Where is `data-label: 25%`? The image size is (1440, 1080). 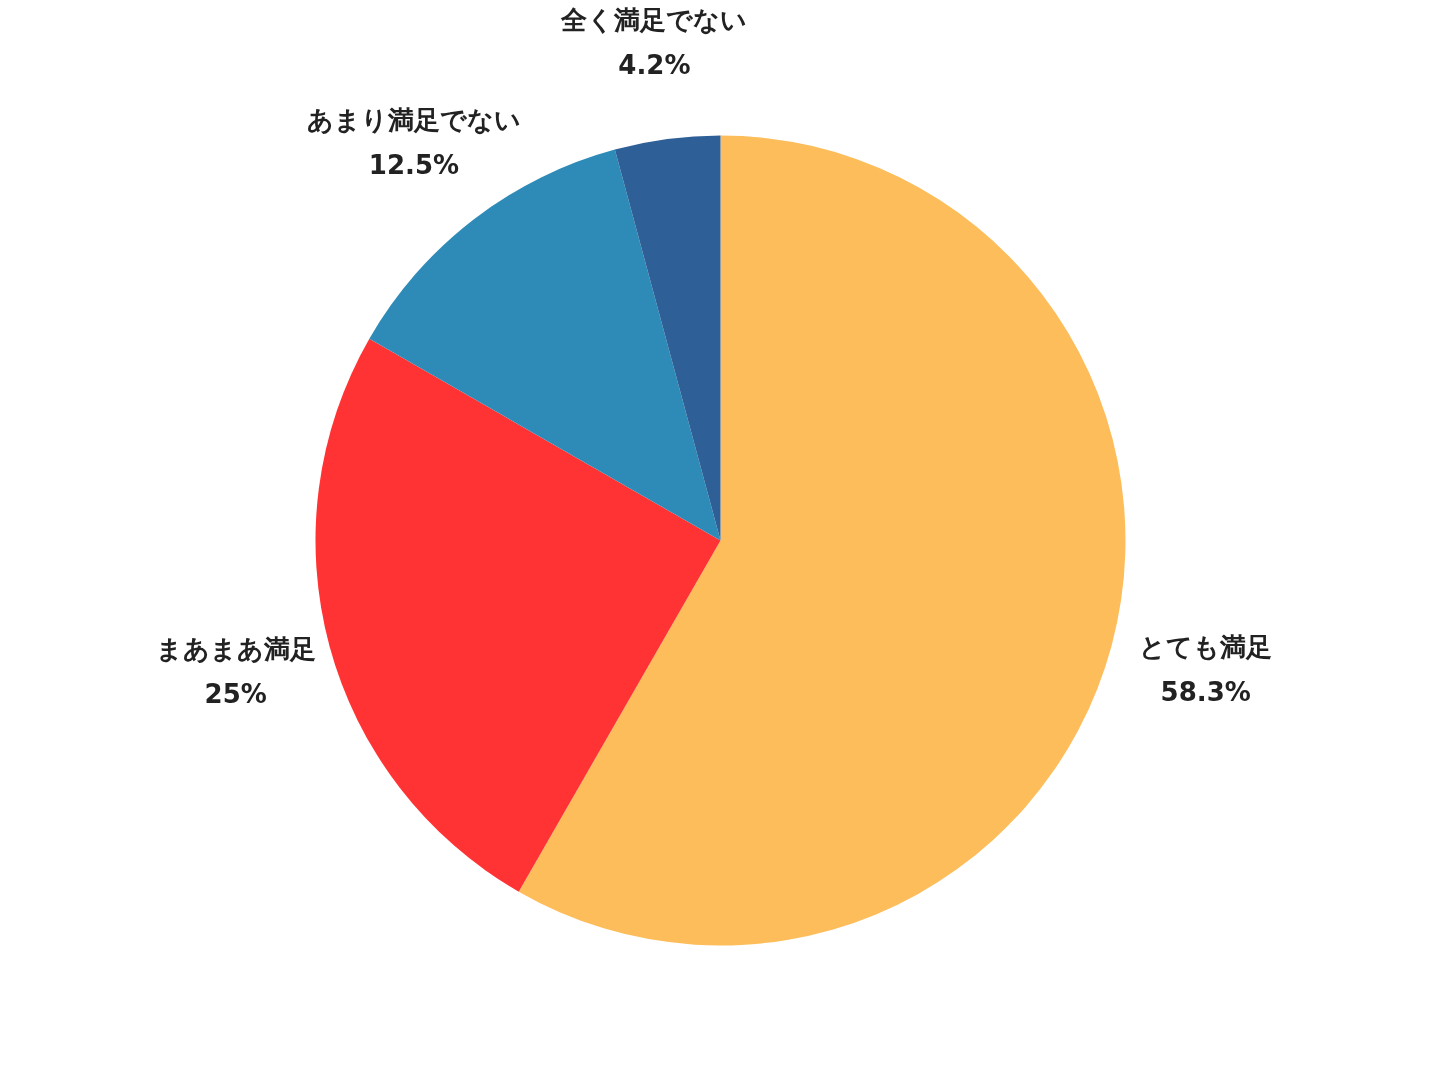 data-label: 25% is located at coordinates (235, 693).